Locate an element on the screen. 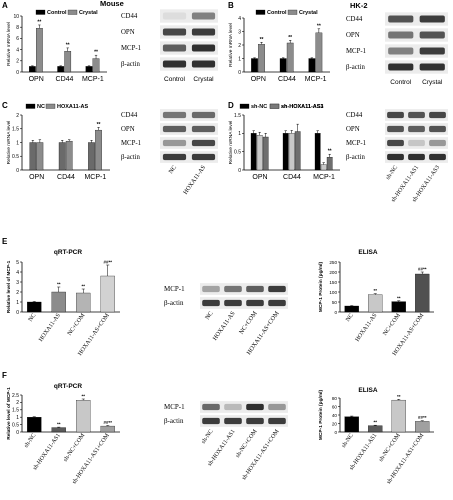 The image size is (453, 500). y-tick-label: 10 is located at coordinates (16, 17).